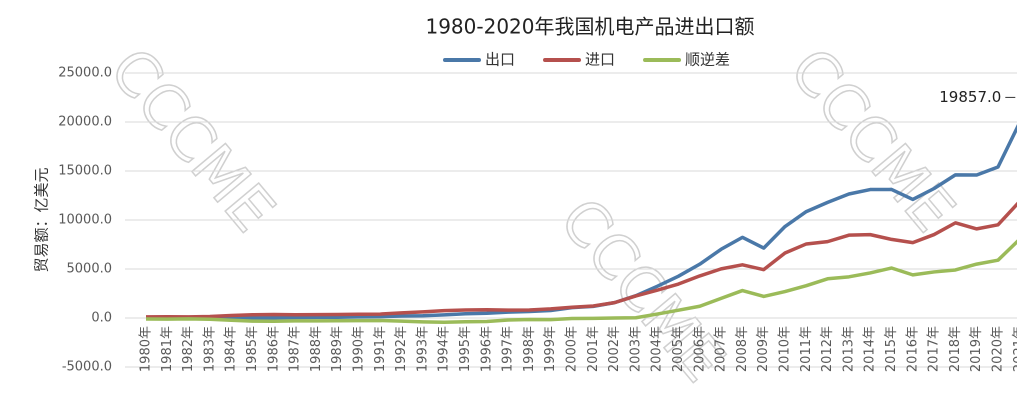 Image resolution: width=1017 pixels, height=410 pixels. I want to click on x-tick-label: 2014年, so click(870, 349).